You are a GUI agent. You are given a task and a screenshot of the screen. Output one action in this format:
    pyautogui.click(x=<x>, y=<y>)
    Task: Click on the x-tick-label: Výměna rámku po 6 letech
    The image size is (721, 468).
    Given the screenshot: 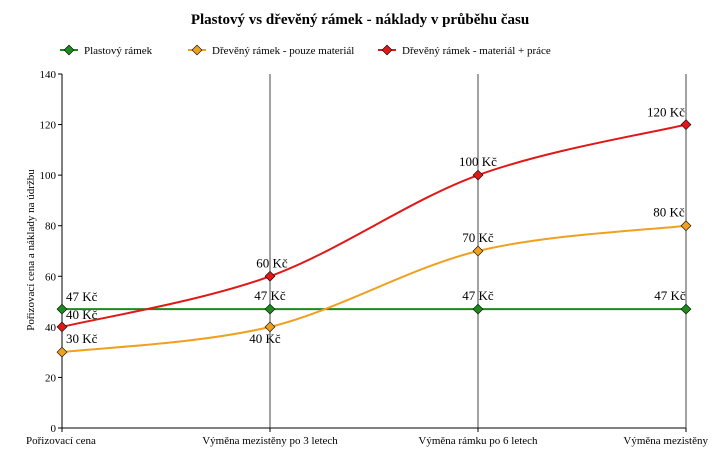 What is the action you would take?
    pyautogui.click(x=478, y=441)
    